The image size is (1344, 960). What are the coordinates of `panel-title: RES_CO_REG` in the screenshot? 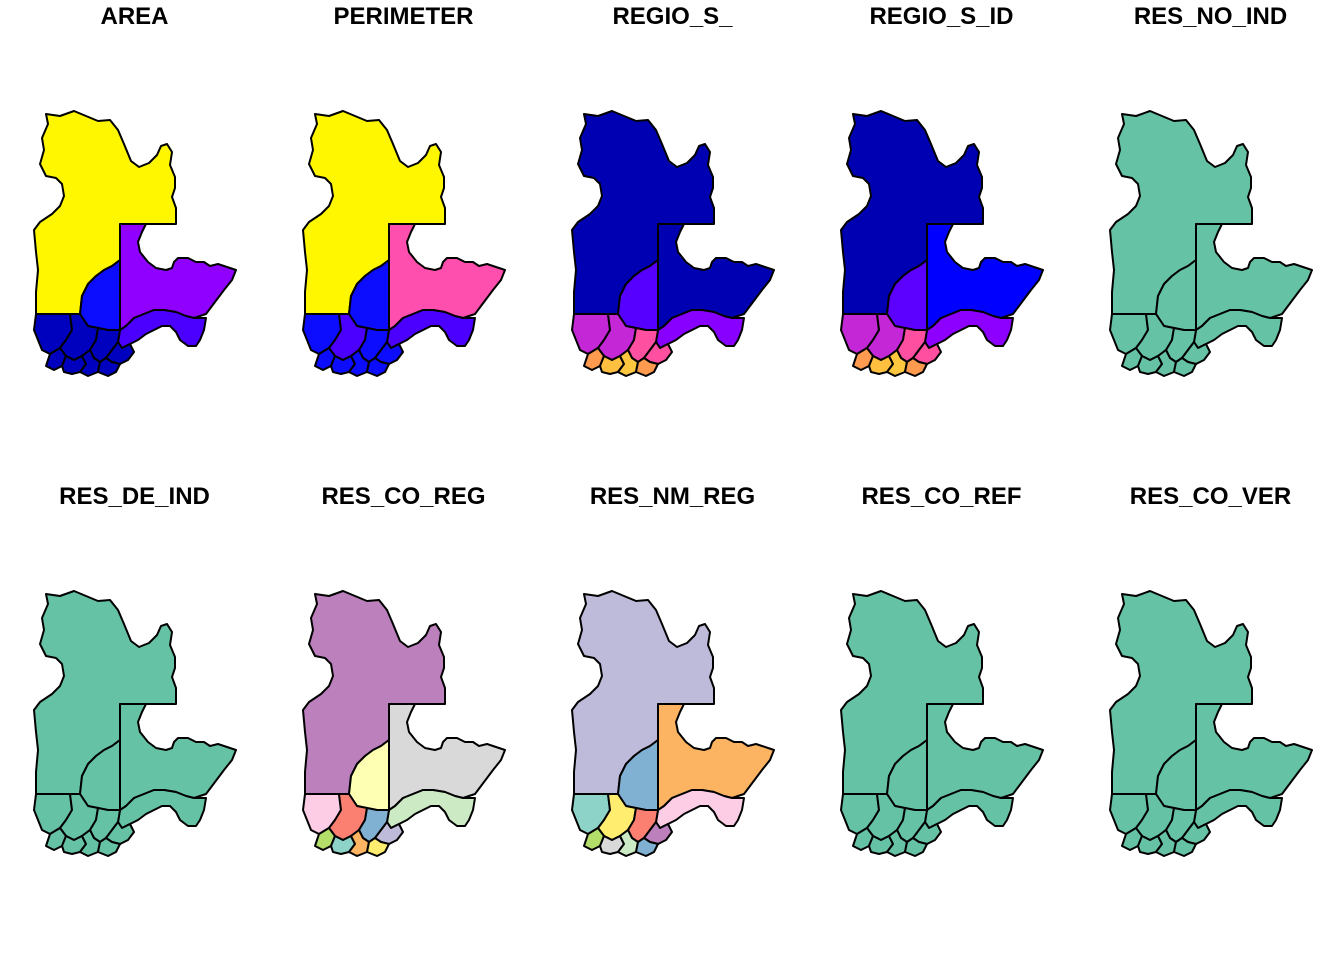 It's located at (403, 496).